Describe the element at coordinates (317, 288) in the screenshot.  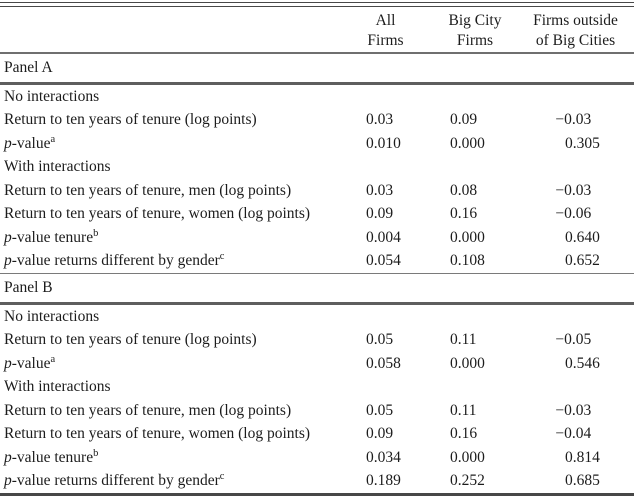
I see `panel-b-row: Panel B` at that location.